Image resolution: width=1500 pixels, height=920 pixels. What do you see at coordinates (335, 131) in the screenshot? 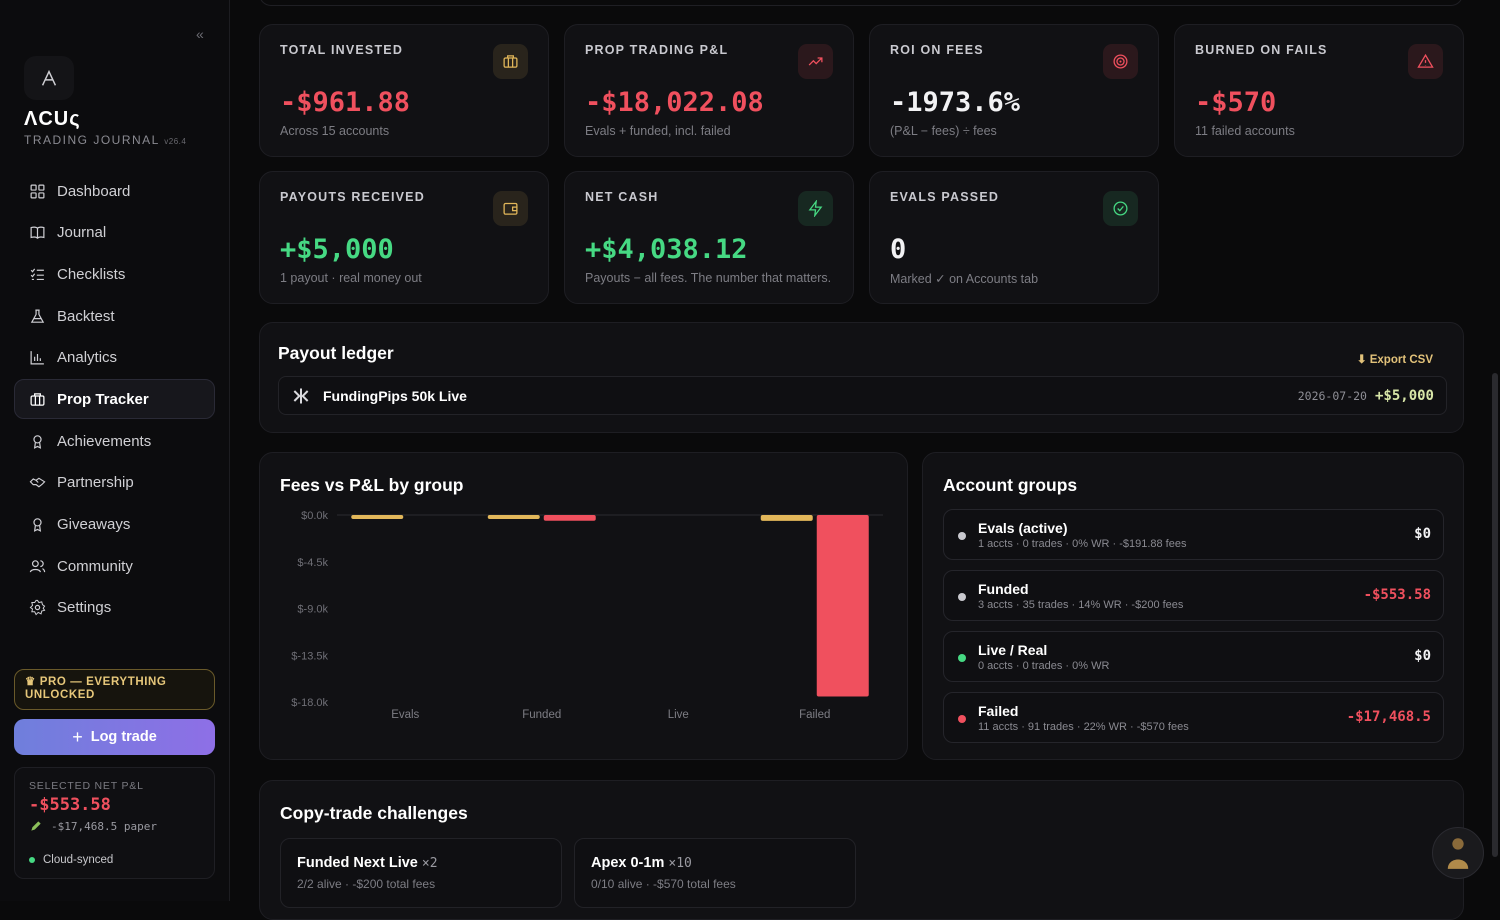
I see `stat-subtext: Across 15 accounts` at bounding box center [335, 131].